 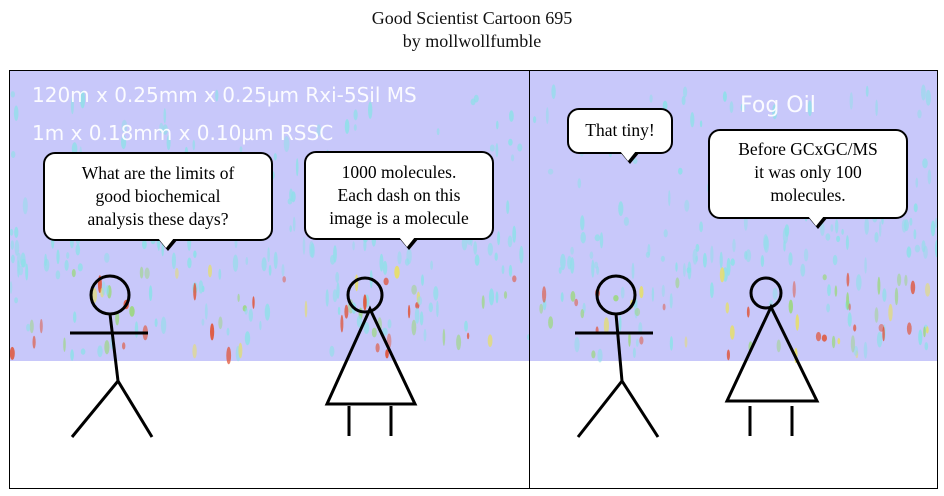 What do you see at coordinates (808, 172) in the screenshot?
I see `speech-line: it was only 100` at bounding box center [808, 172].